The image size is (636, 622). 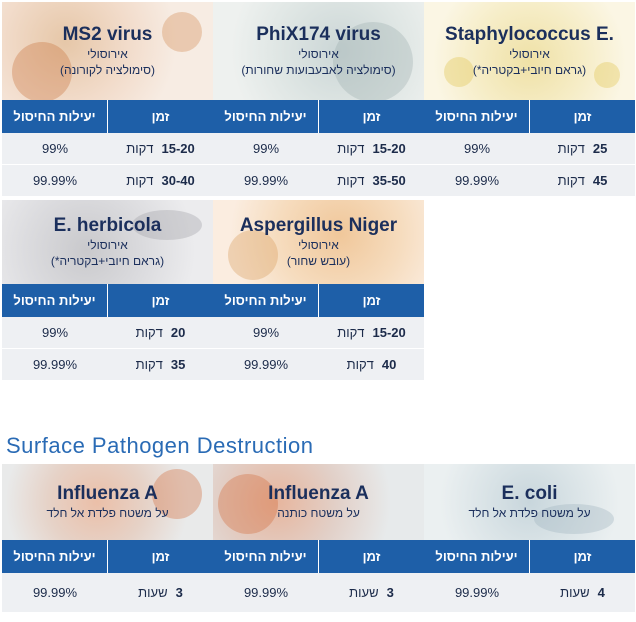 I want to click on time-value: 4 שעות, so click(x=582, y=592).